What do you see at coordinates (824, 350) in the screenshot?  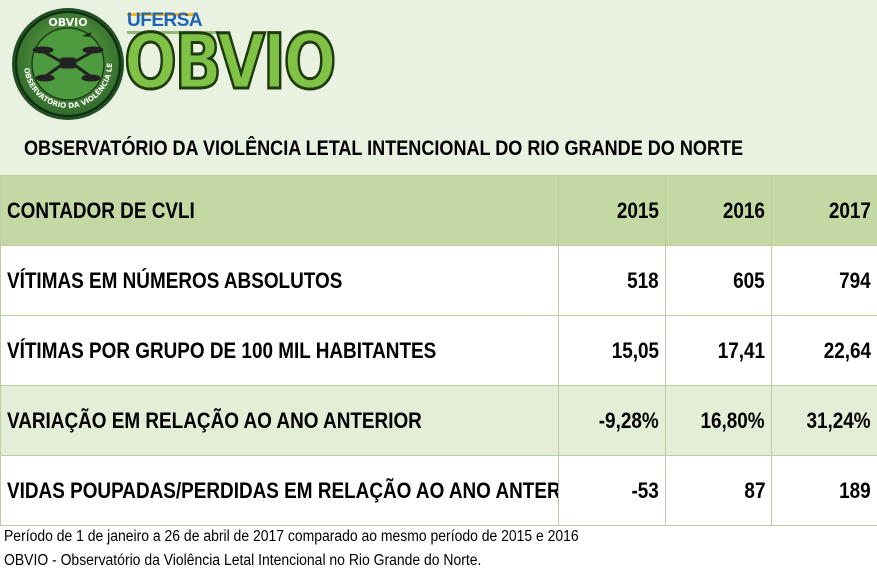 I see `table-cell: 22,64` at bounding box center [824, 350].